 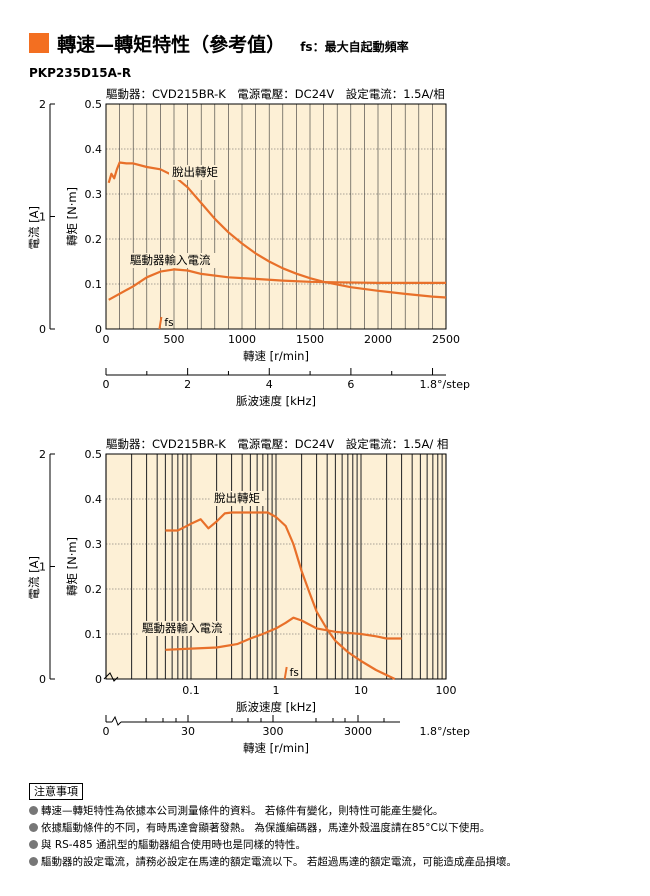 What do you see at coordinates (187, 384) in the screenshot?
I see `pulse-tick-label: 2` at bounding box center [187, 384].